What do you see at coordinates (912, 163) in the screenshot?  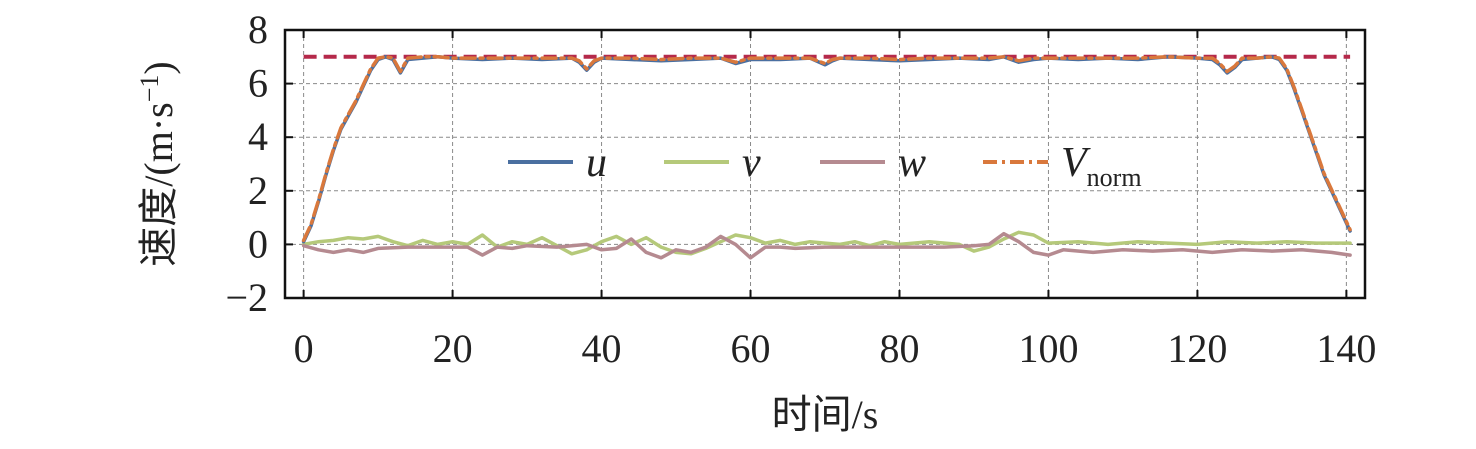 I see `legend-label-w: w` at bounding box center [912, 163].